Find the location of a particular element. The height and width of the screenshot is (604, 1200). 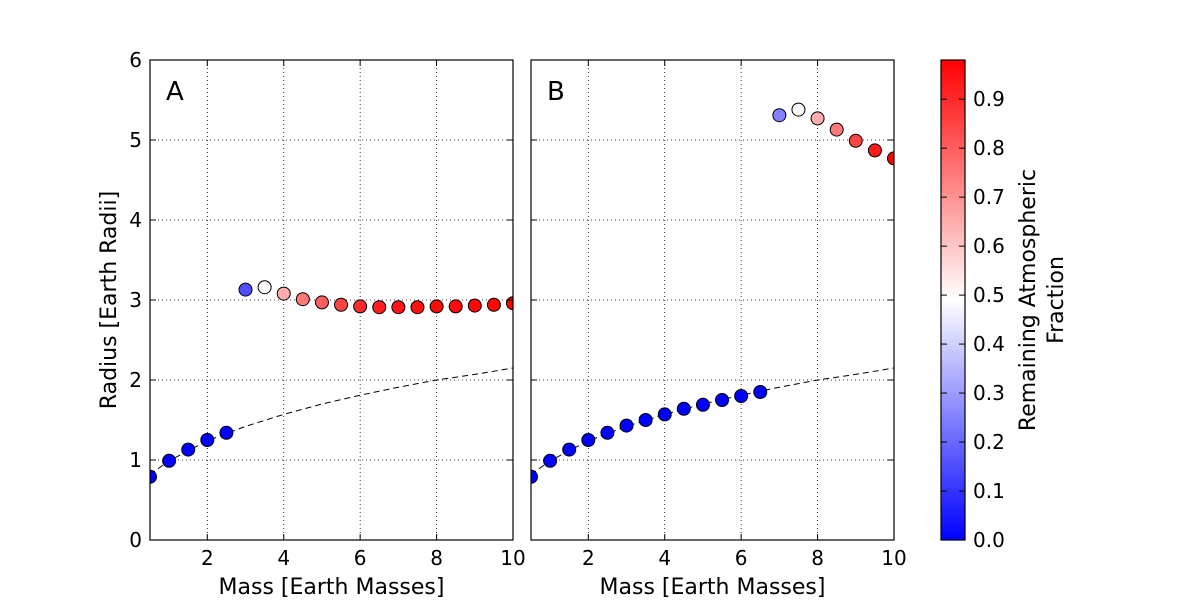

panel-label: B is located at coordinates (556, 92).